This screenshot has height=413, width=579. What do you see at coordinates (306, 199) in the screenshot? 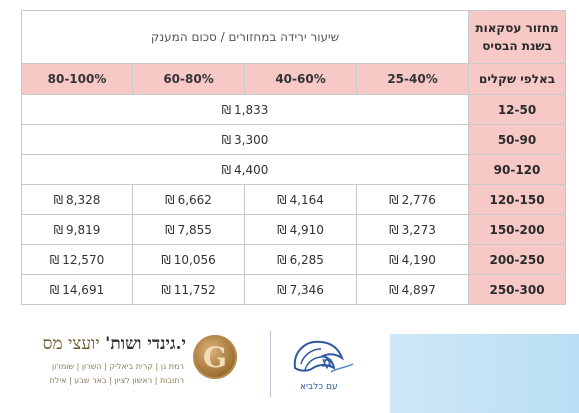
I see `cell-value: 4,164` at bounding box center [306, 199].